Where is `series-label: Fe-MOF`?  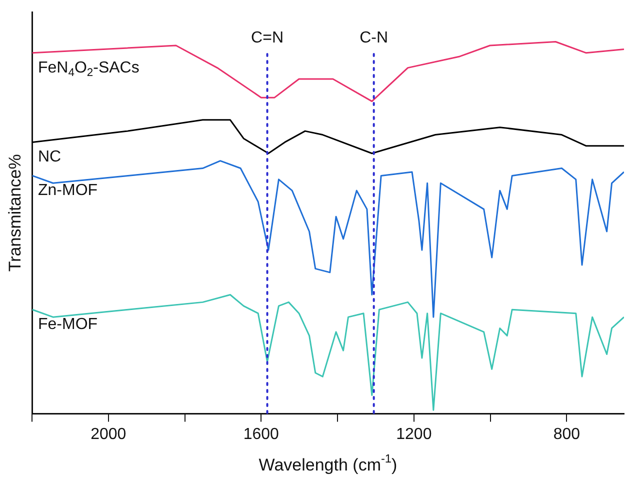
series-label: Fe-MOF is located at coordinates (68, 325).